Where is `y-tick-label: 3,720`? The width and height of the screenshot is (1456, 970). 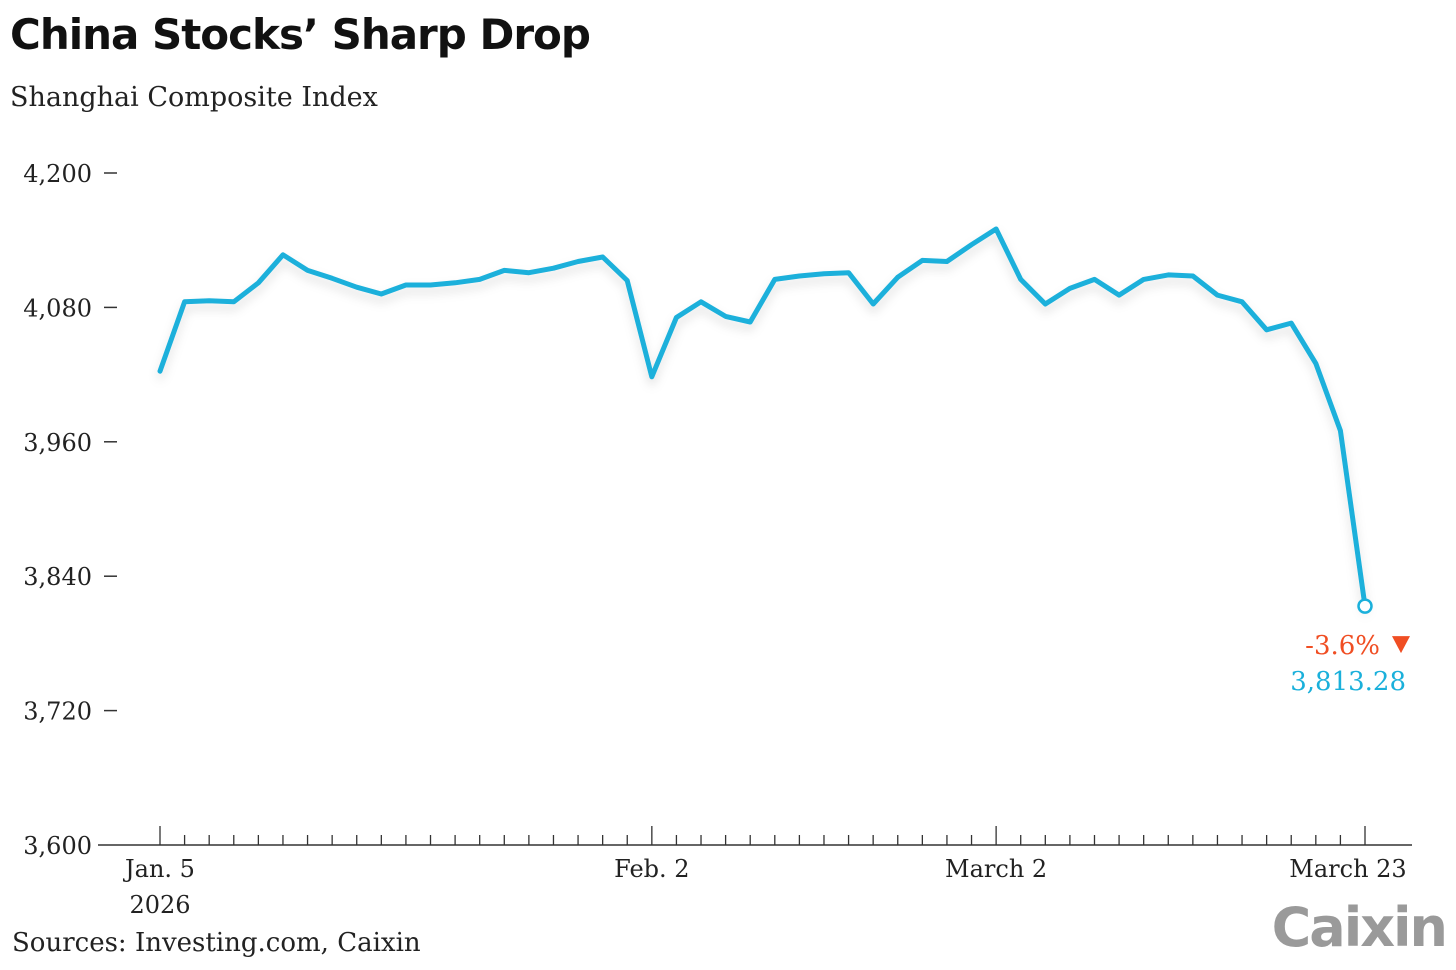 y-tick-label: 3,720 is located at coordinates (57, 712).